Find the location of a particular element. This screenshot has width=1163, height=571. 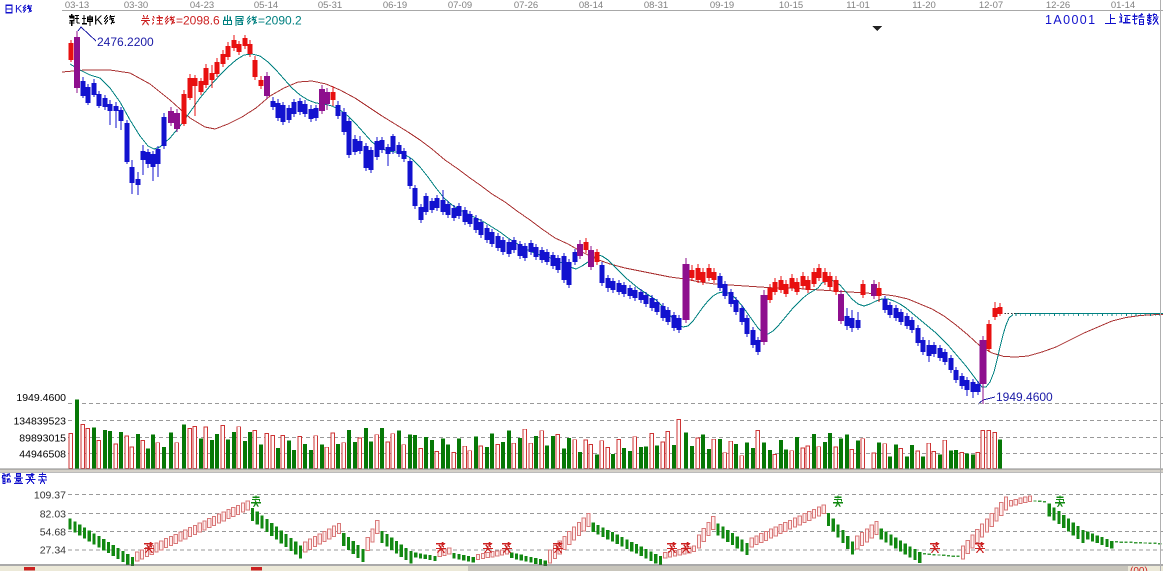

svg-text: 07-26 is located at coordinates (526, 5).